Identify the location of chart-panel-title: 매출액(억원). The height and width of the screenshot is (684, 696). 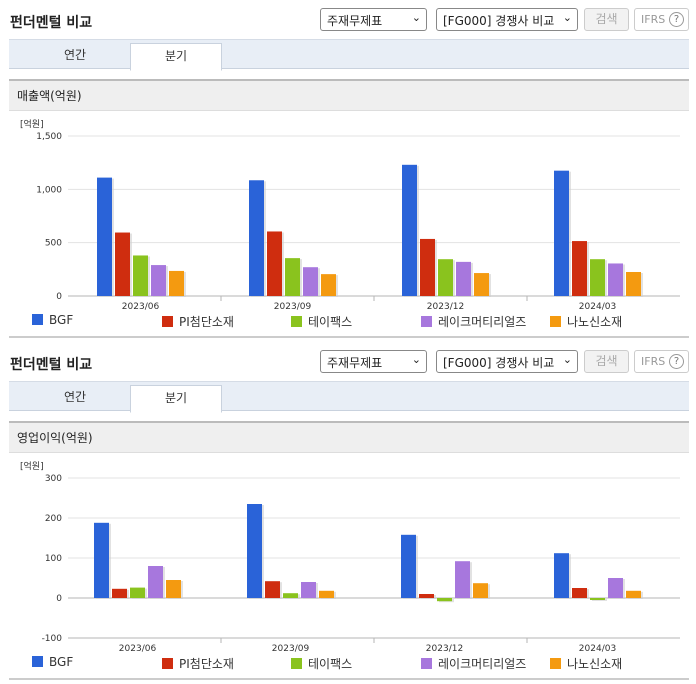
(349, 95).